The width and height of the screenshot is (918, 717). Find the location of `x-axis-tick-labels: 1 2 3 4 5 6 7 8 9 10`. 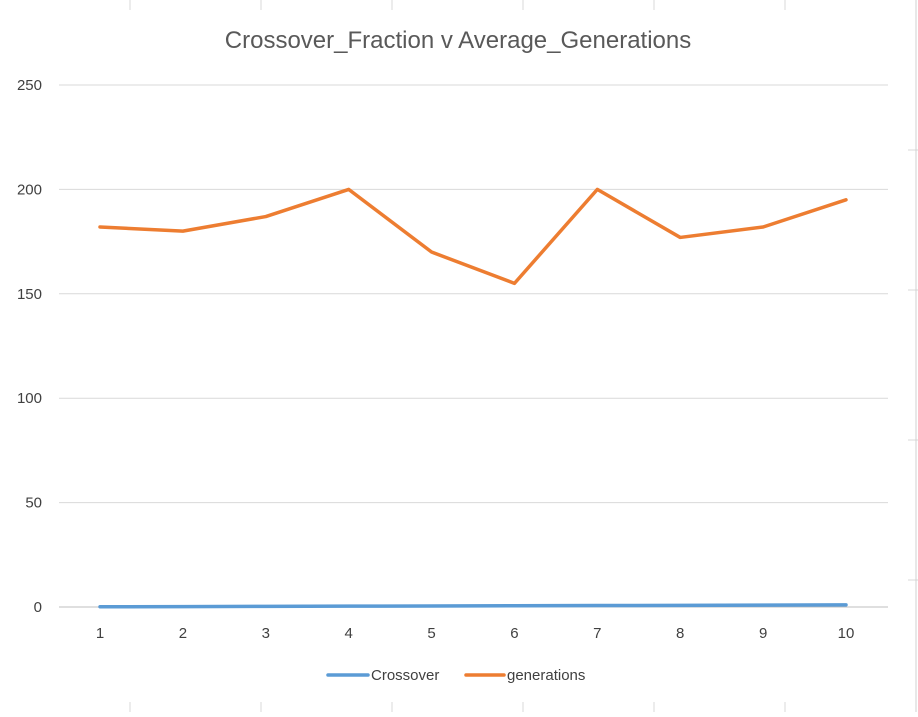

x-axis-tick-labels: 1 2 3 4 5 6 7 8 9 10 is located at coordinates (475, 633).